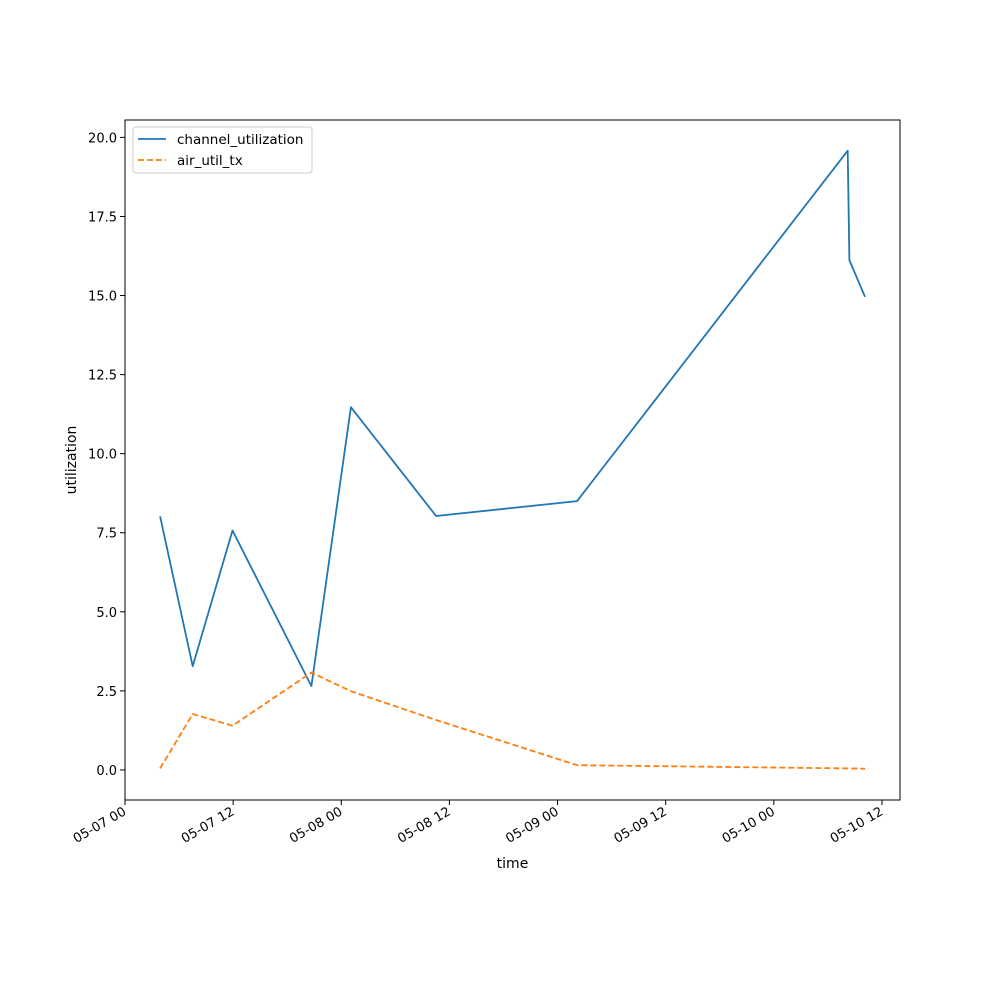 The height and width of the screenshot is (1000, 1000). Describe the element at coordinates (102, 455) in the screenshot. I see `y-tick-label: 10.0` at that location.